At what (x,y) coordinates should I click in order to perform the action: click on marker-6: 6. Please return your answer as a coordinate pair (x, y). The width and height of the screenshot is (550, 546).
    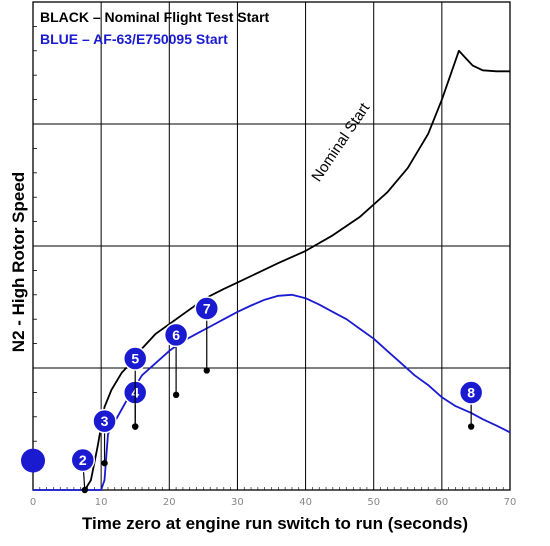
    Looking at the image, I should click on (176, 360).